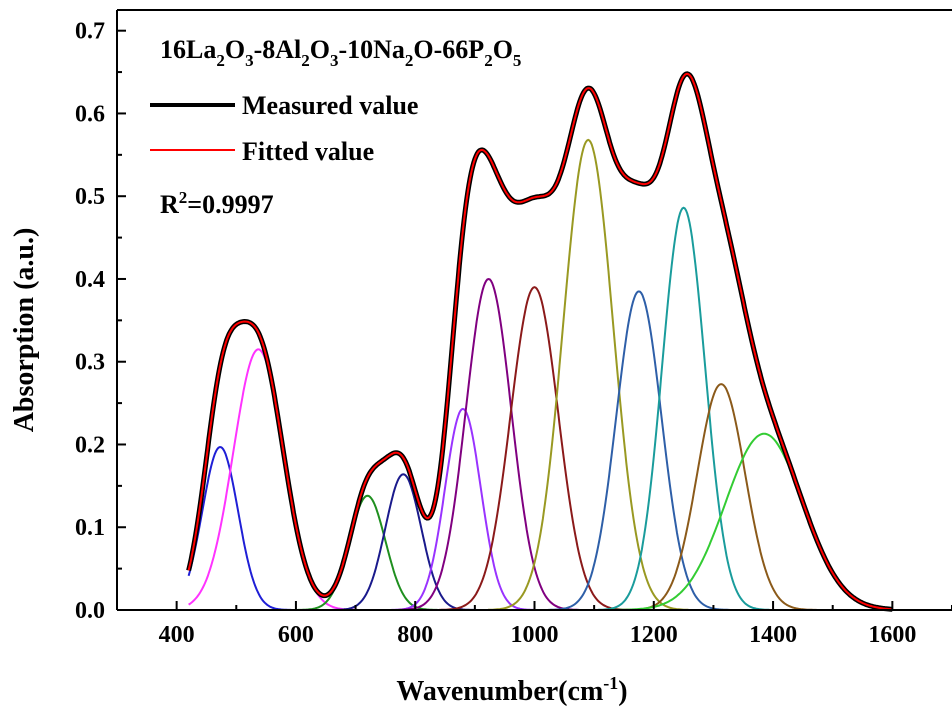  What do you see at coordinates (90, 32) in the screenshot?
I see `y-tick-label: 0.7` at bounding box center [90, 32].